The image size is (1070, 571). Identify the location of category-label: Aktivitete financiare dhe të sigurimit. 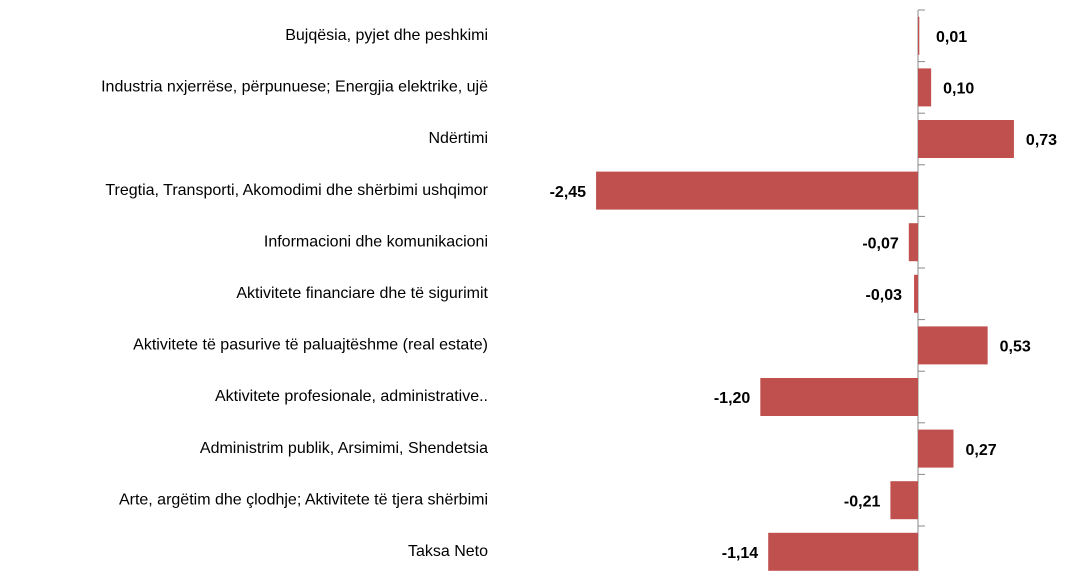
(362, 293).